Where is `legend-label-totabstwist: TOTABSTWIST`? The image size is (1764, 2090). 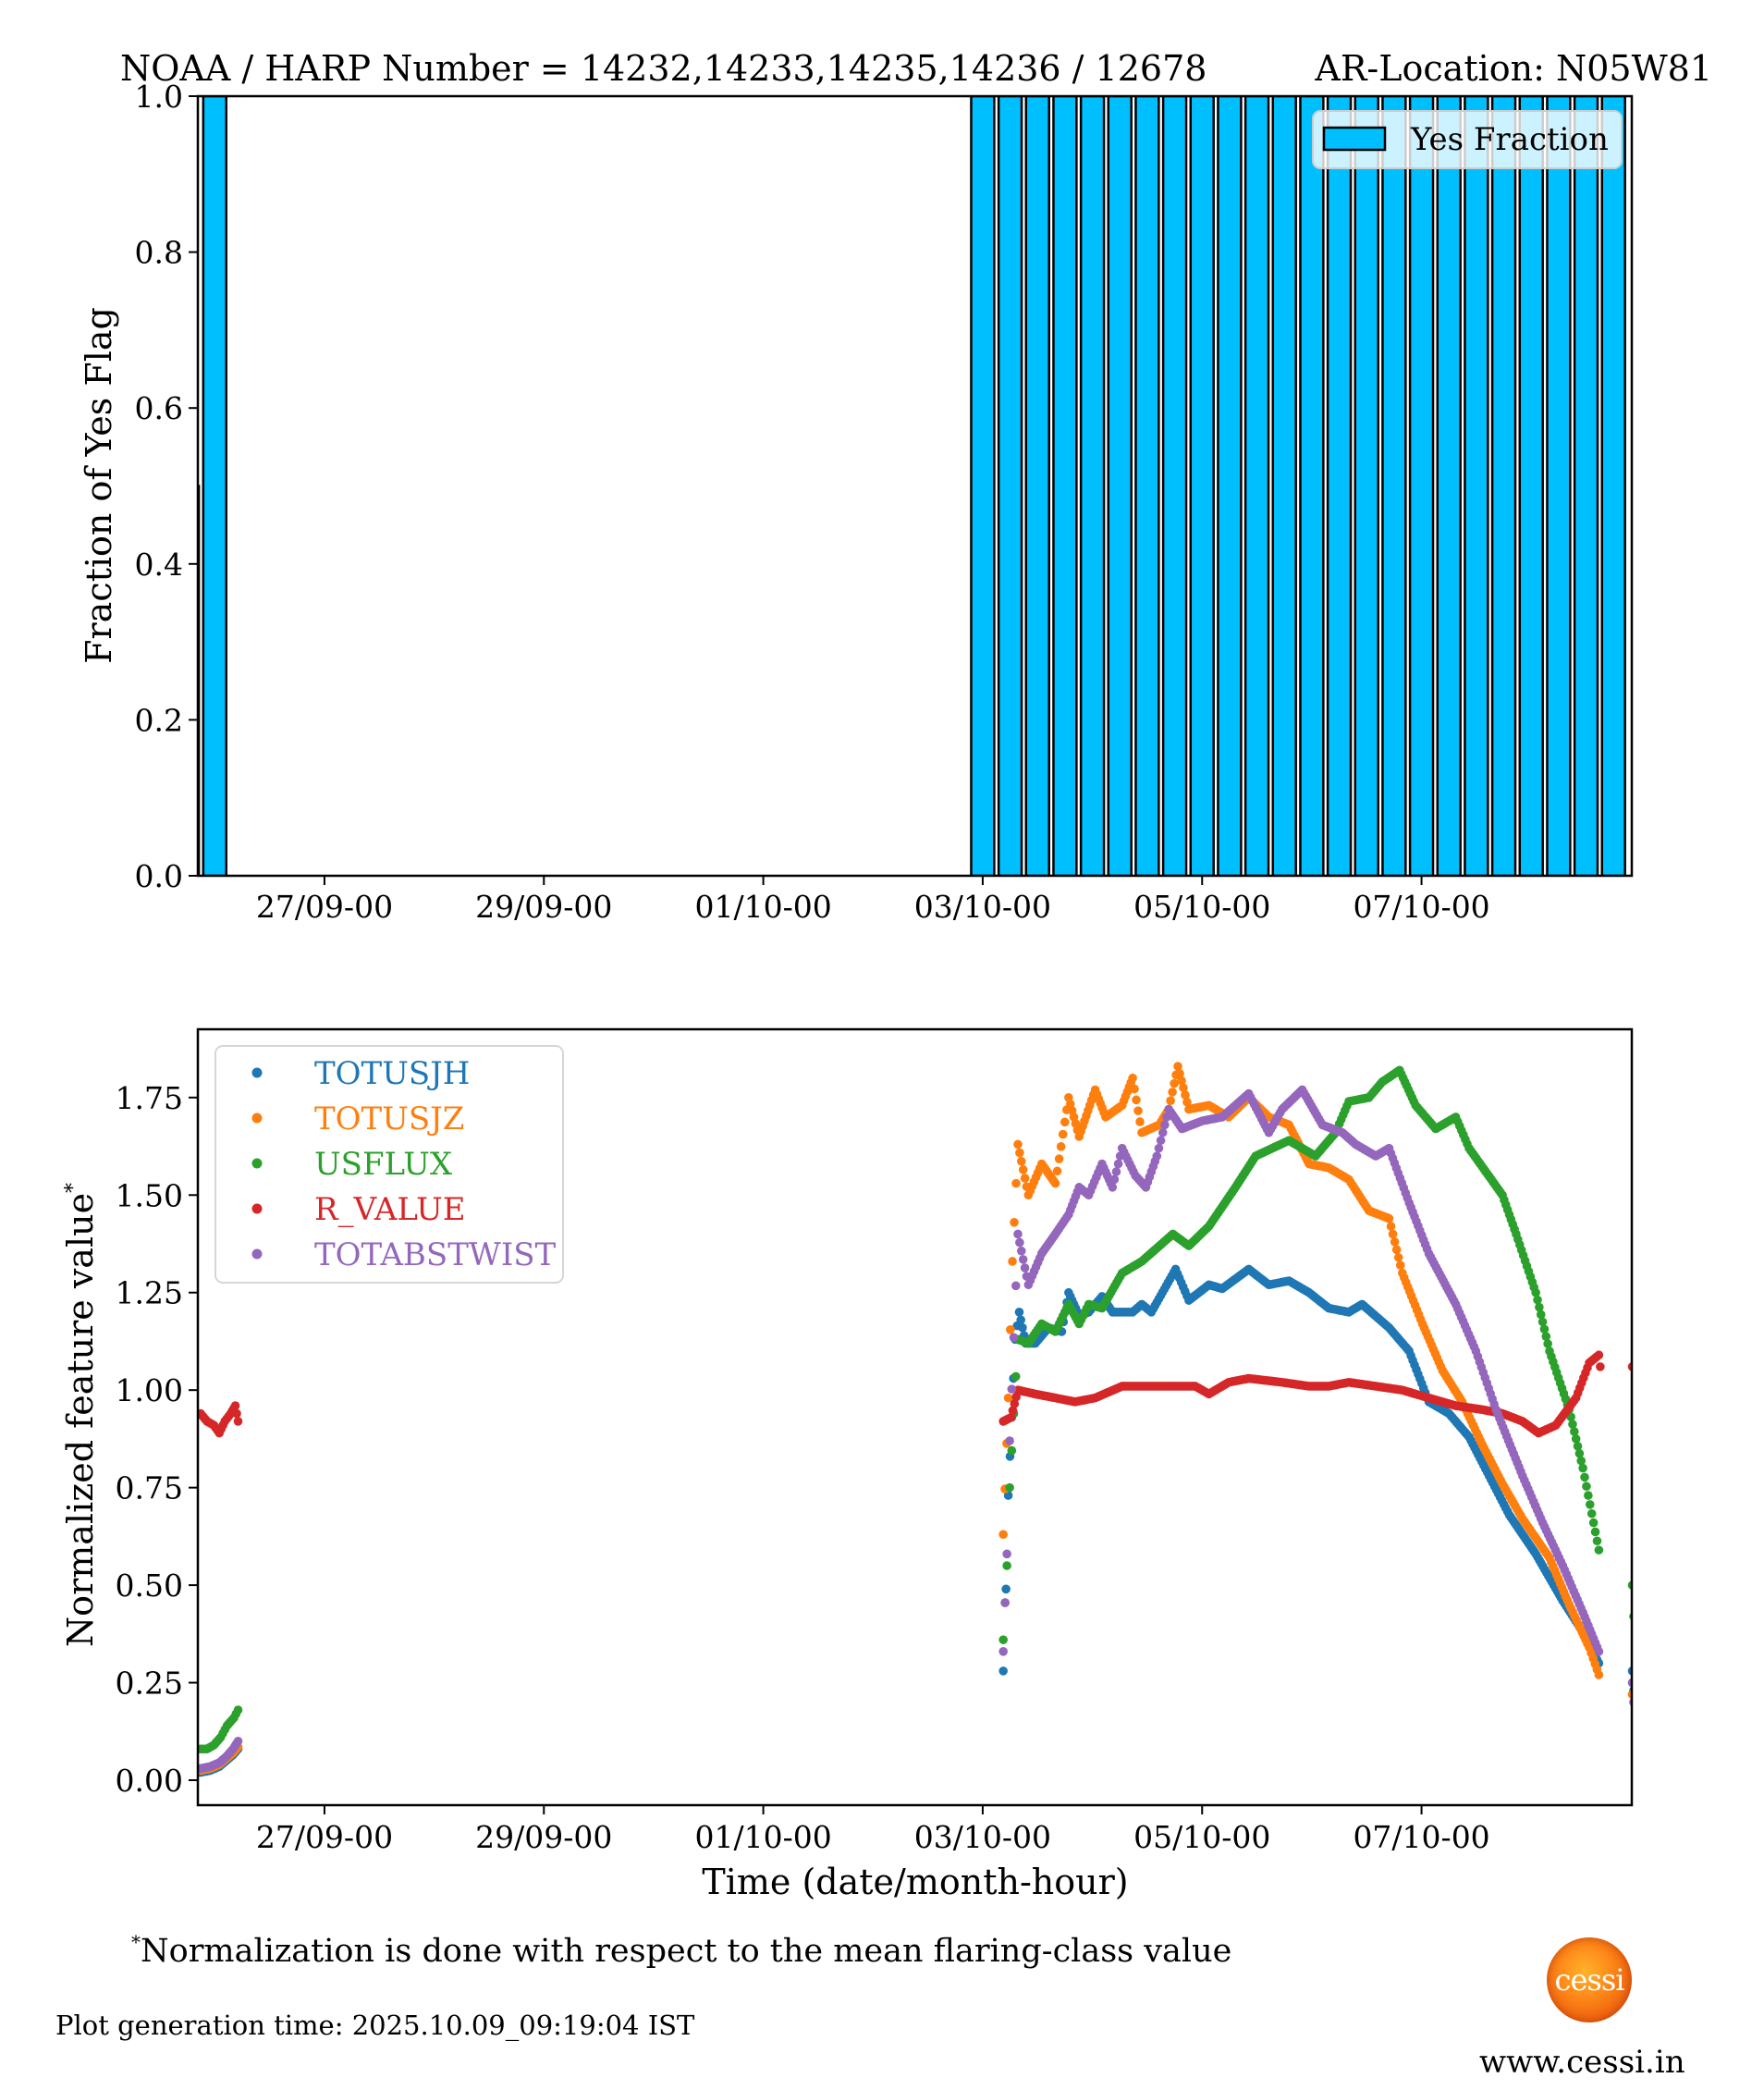 legend-label-totabstwist: TOTABSTWIST is located at coordinates (436, 1255).